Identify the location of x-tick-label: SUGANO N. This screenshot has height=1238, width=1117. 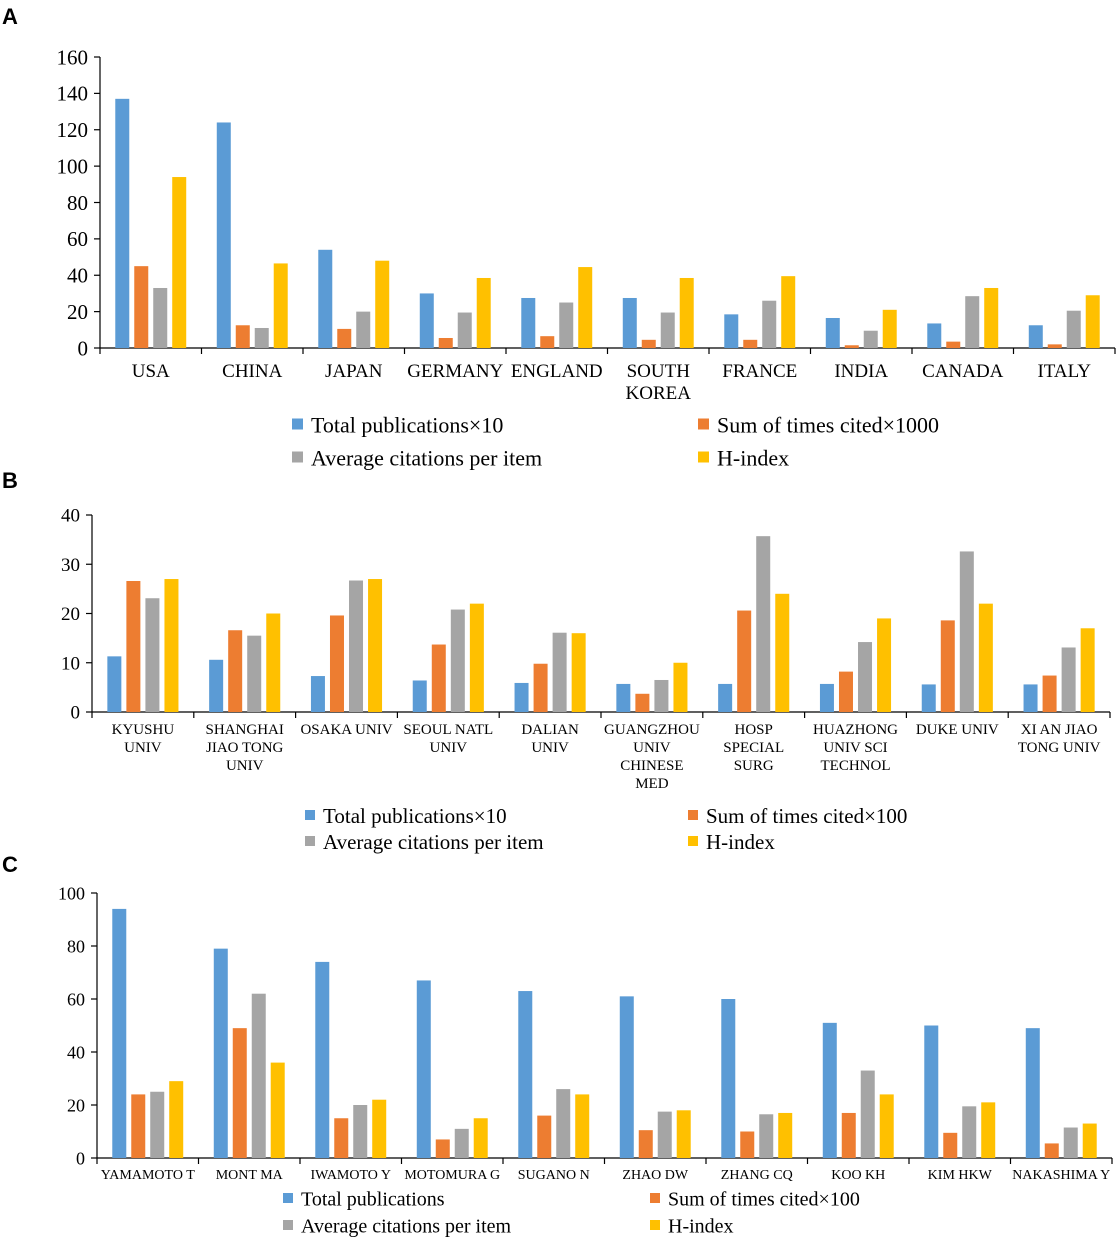
(554, 1175).